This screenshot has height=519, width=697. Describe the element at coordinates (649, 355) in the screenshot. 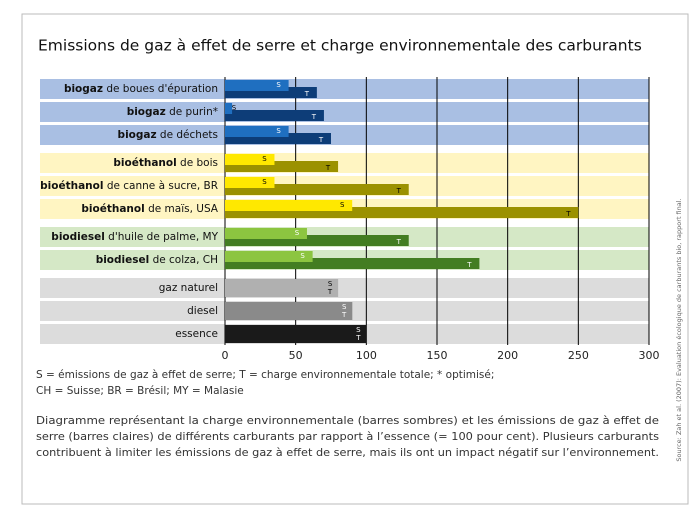

I see `x-tick-label: 300` at that location.